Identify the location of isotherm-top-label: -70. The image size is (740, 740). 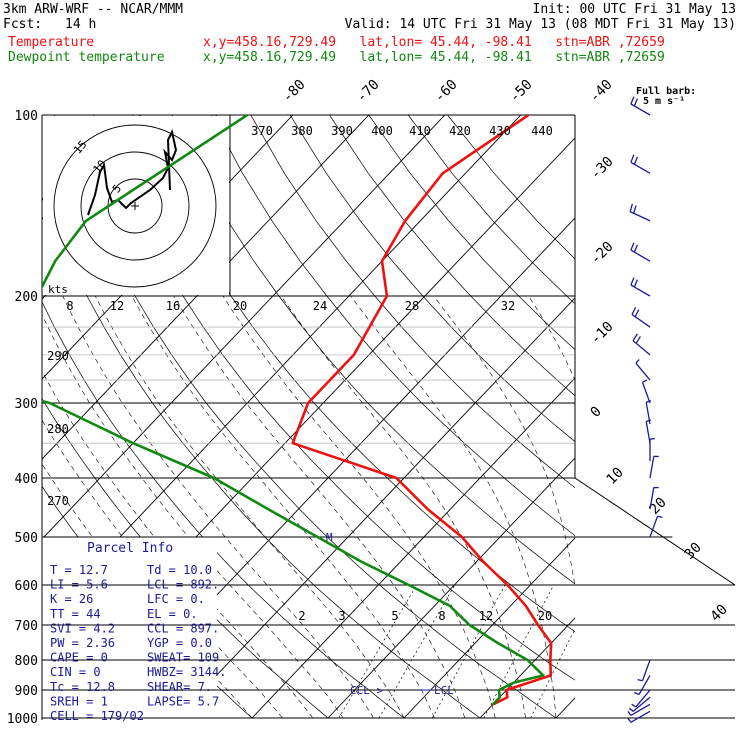
(368, 91).